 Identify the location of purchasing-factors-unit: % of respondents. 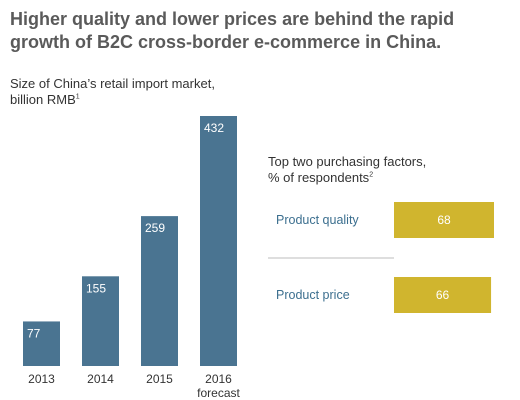
(319, 177).